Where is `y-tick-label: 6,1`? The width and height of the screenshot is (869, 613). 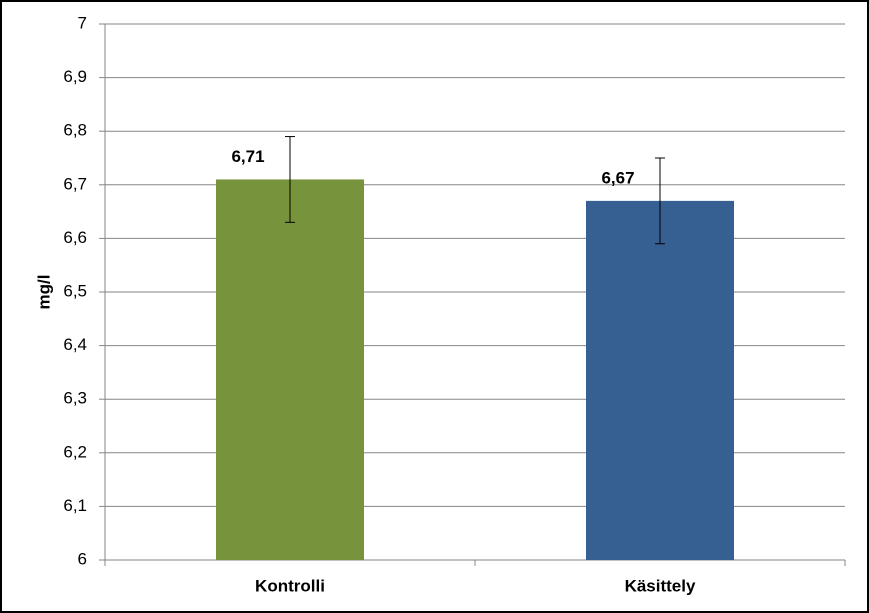
y-tick-label: 6,1 is located at coordinates (75, 505).